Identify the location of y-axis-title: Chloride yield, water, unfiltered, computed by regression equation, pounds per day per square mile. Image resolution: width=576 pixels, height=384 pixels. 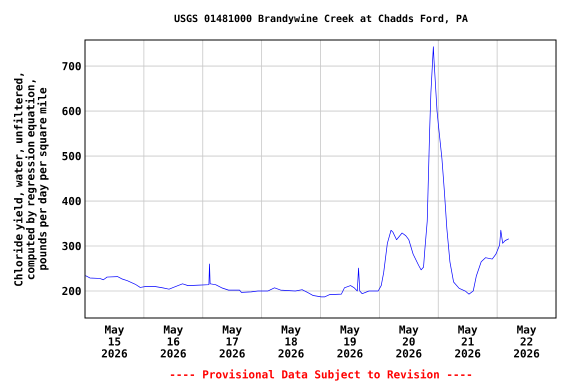
(31, 180).